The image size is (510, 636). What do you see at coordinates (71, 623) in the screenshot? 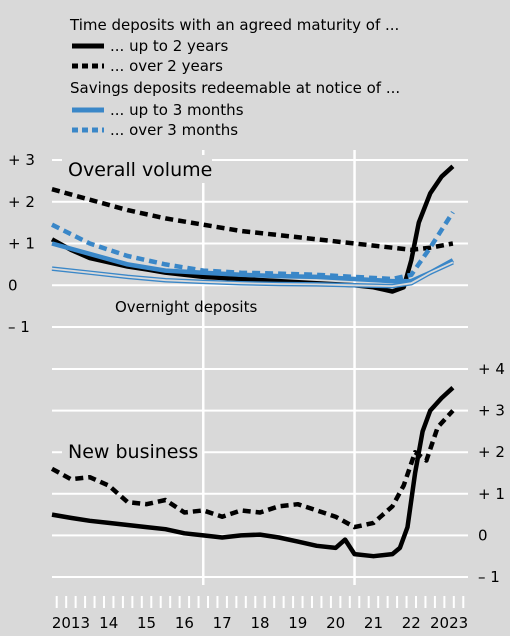
I see `x-tick-label-0: 2013` at bounding box center [71, 623].